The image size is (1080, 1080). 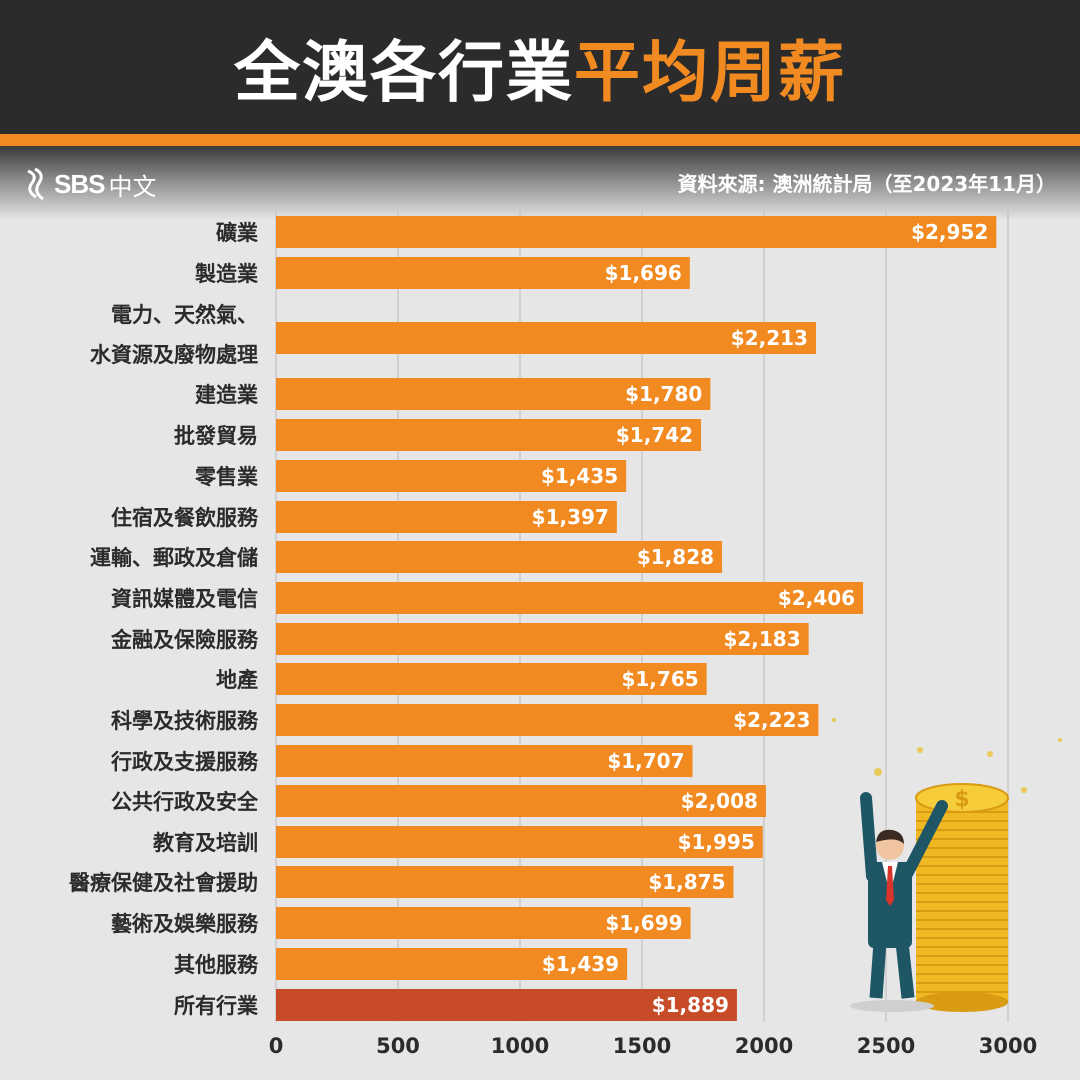 I want to click on x-tick-label: 1000, so click(x=520, y=1046).